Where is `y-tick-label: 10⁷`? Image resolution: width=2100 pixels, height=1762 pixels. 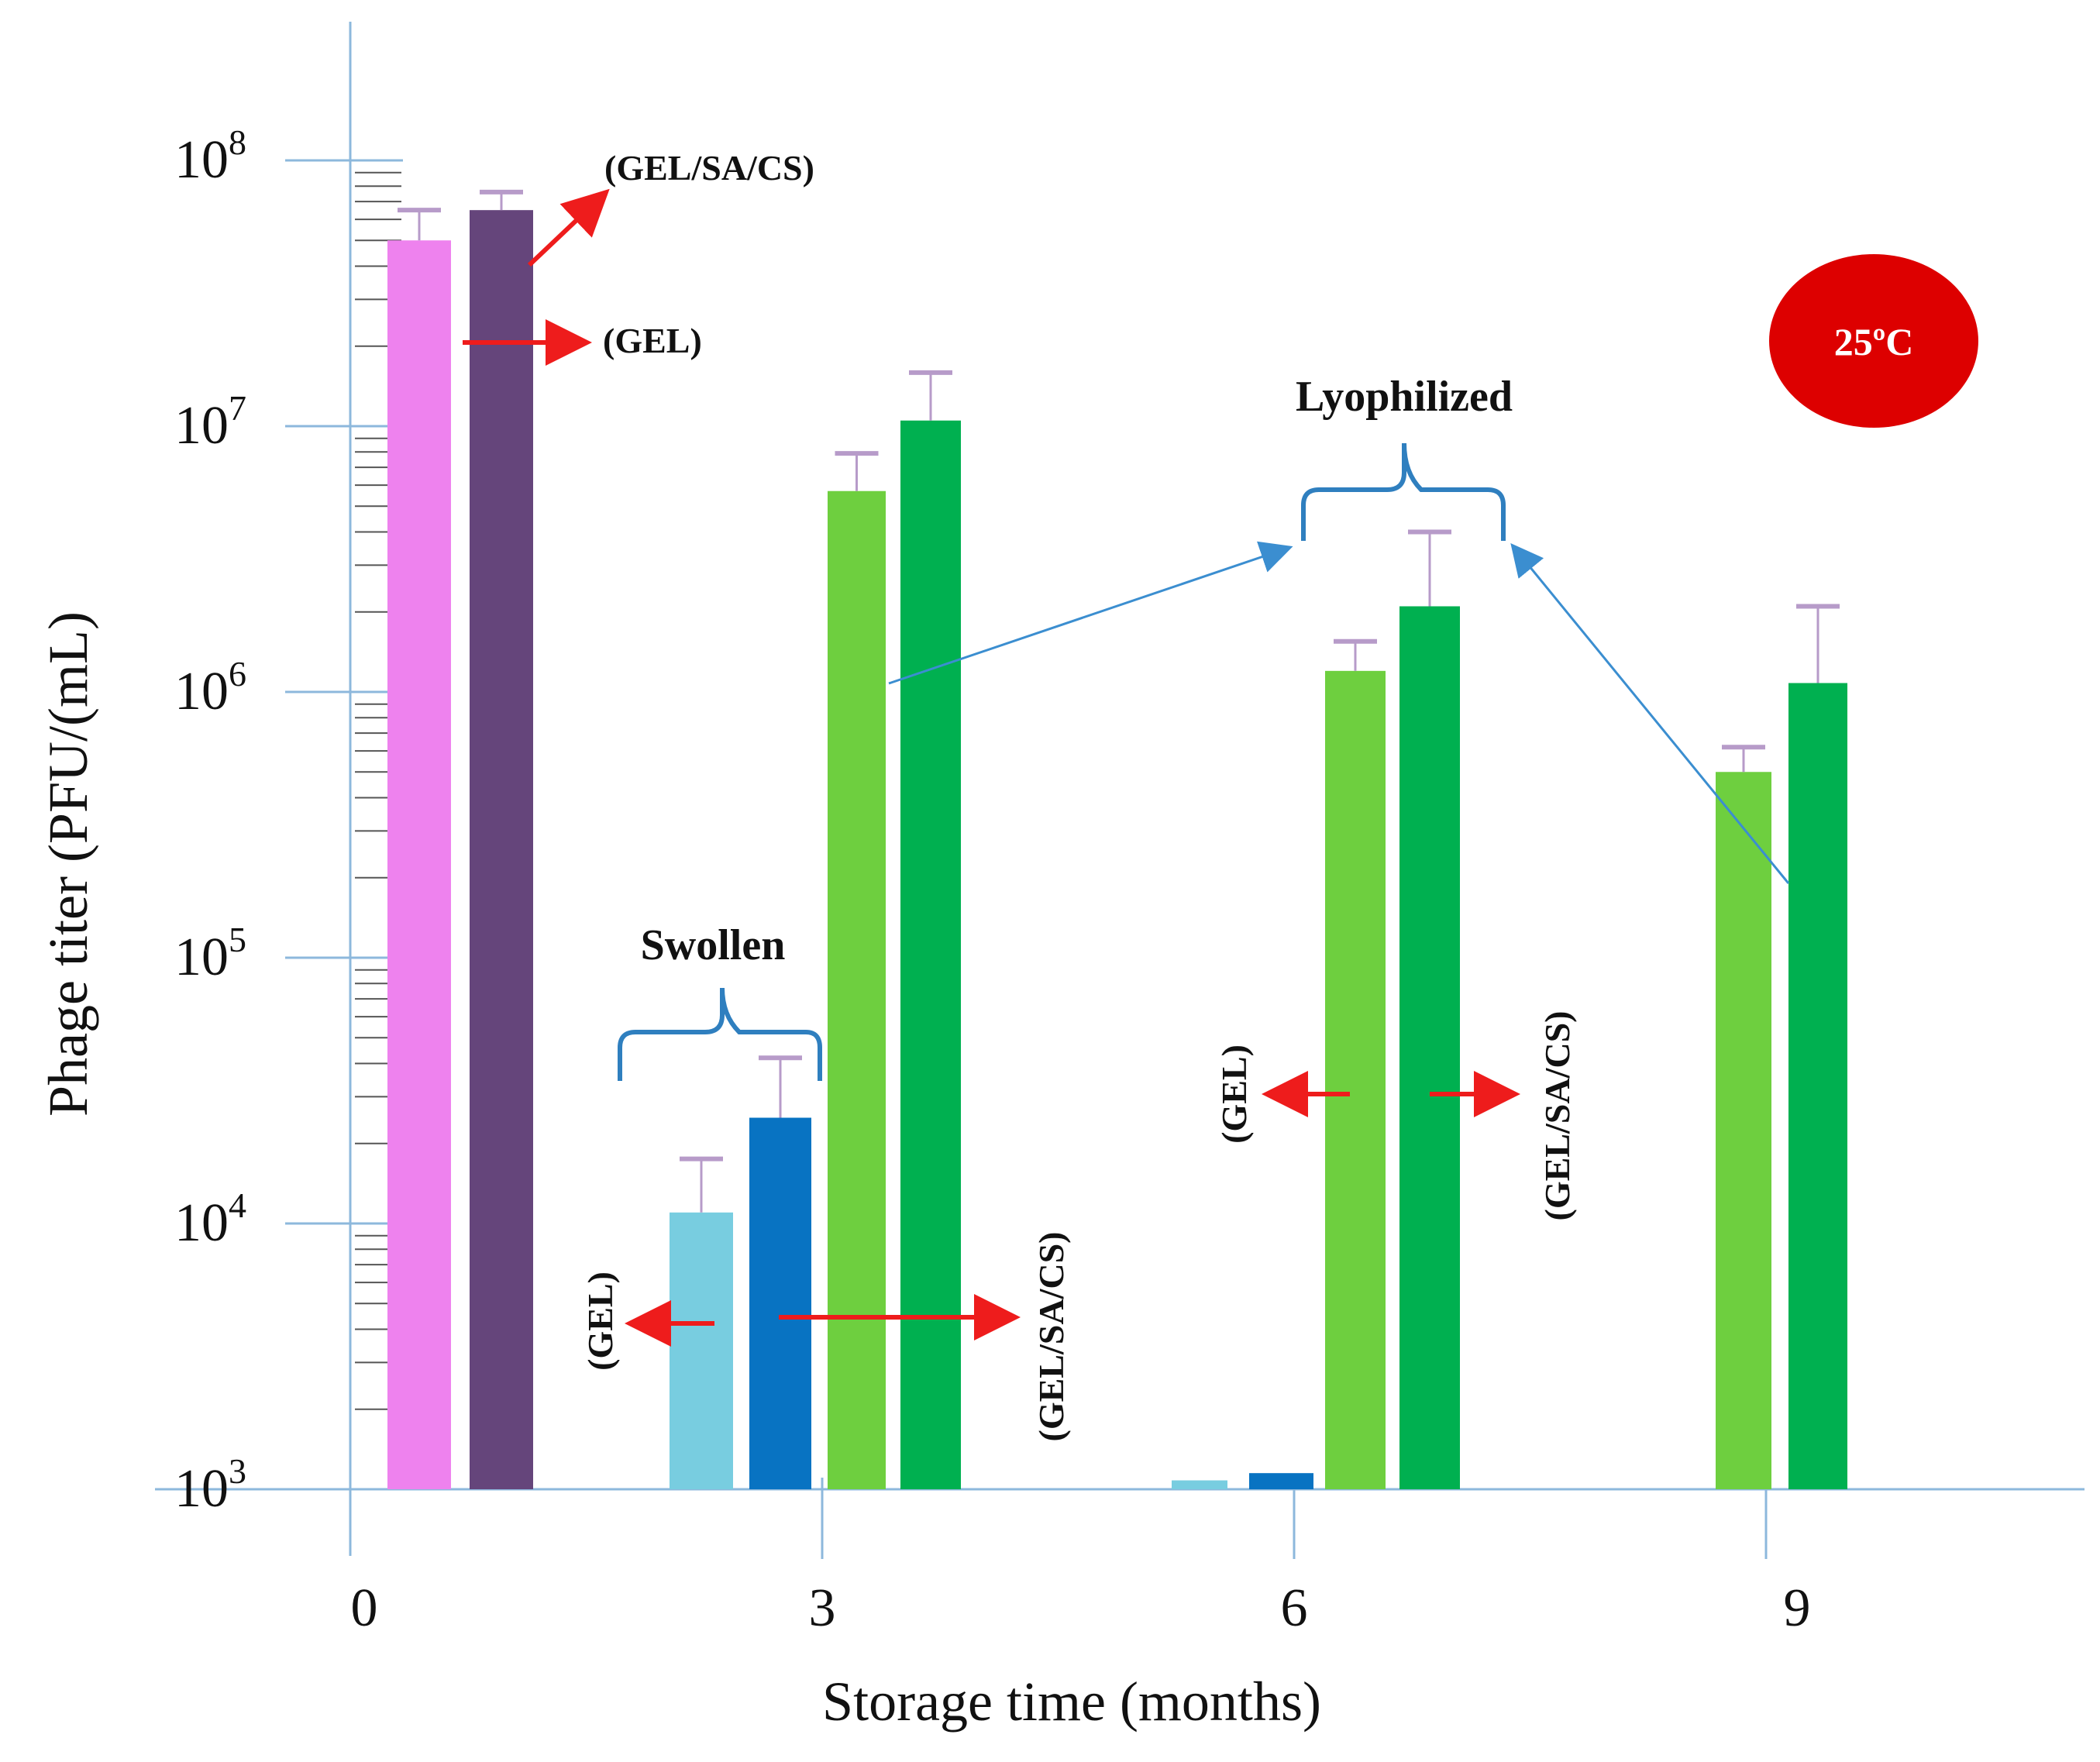 y-tick-label: 10⁷ is located at coordinates (210, 422).